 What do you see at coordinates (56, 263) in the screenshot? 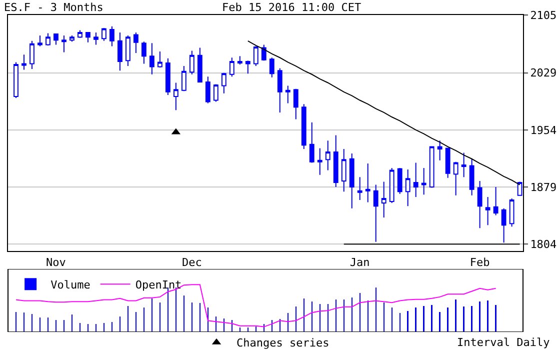
I see `x-tick-label: Nov` at bounding box center [56, 263].